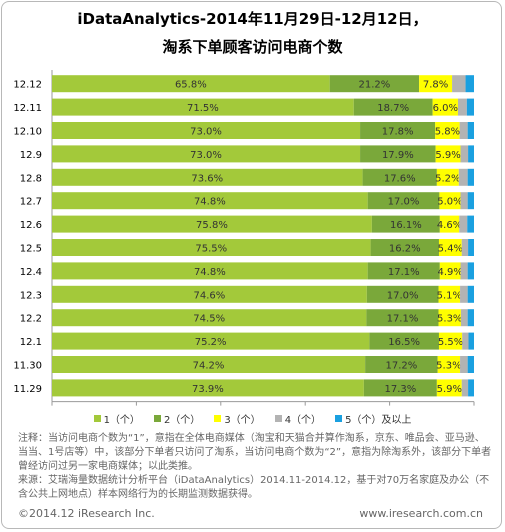  I want to click on data-label: 75.5%, so click(211, 249).